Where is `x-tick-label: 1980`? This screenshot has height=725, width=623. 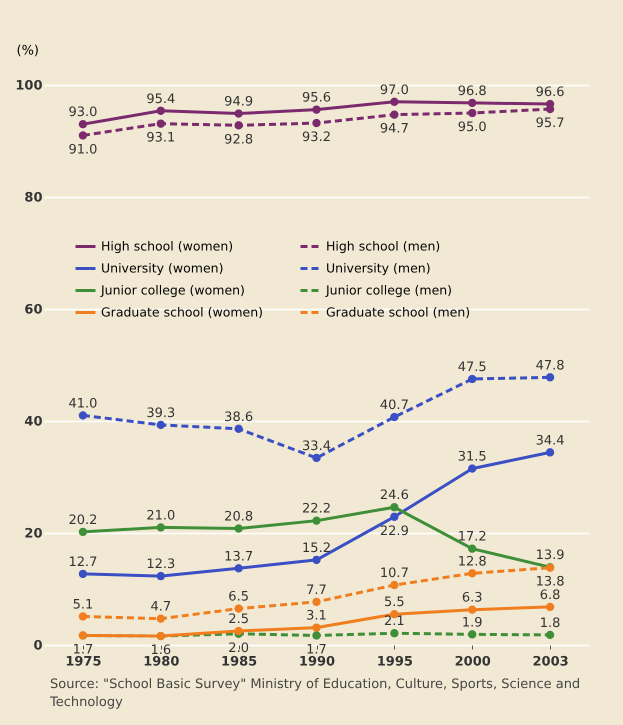 x-tick-label: 1980 is located at coordinates (161, 662).